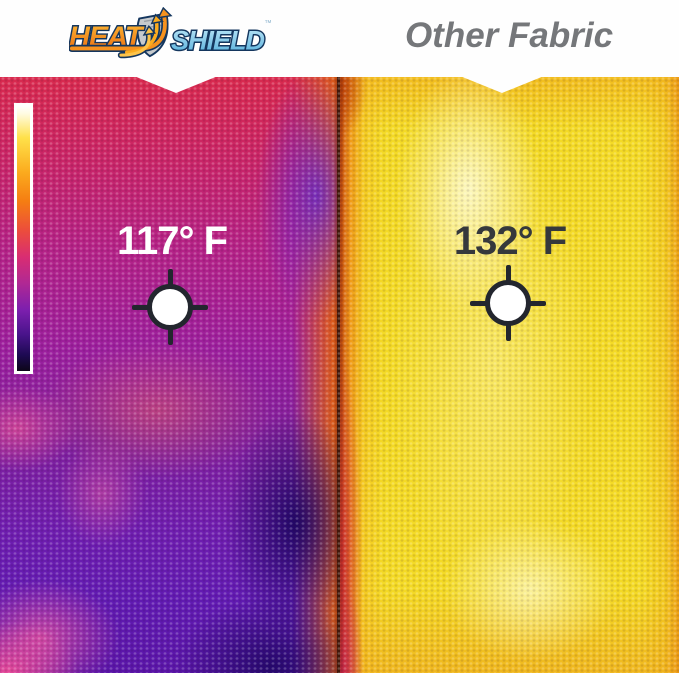 This screenshot has height=673, width=679. I want to click on crosshair-marker-left, so click(170, 307).